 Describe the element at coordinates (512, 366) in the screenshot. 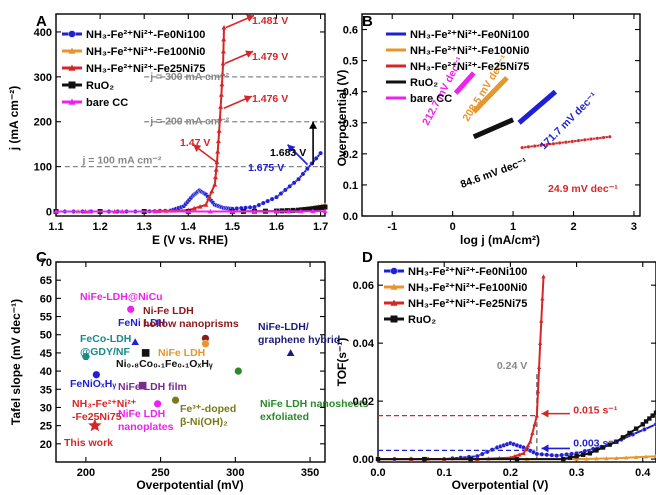

I see `panel-d-ann-024: 0.24 V` at that location.